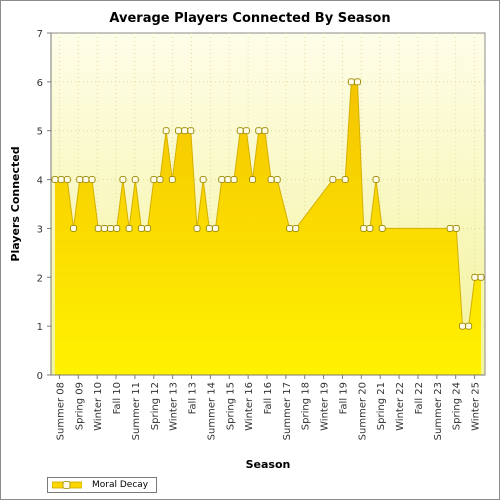 This screenshot has height=500, width=500. What do you see at coordinates (67, 485) in the screenshot?
I see `legend-swatch` at bounding box center [67, 485].